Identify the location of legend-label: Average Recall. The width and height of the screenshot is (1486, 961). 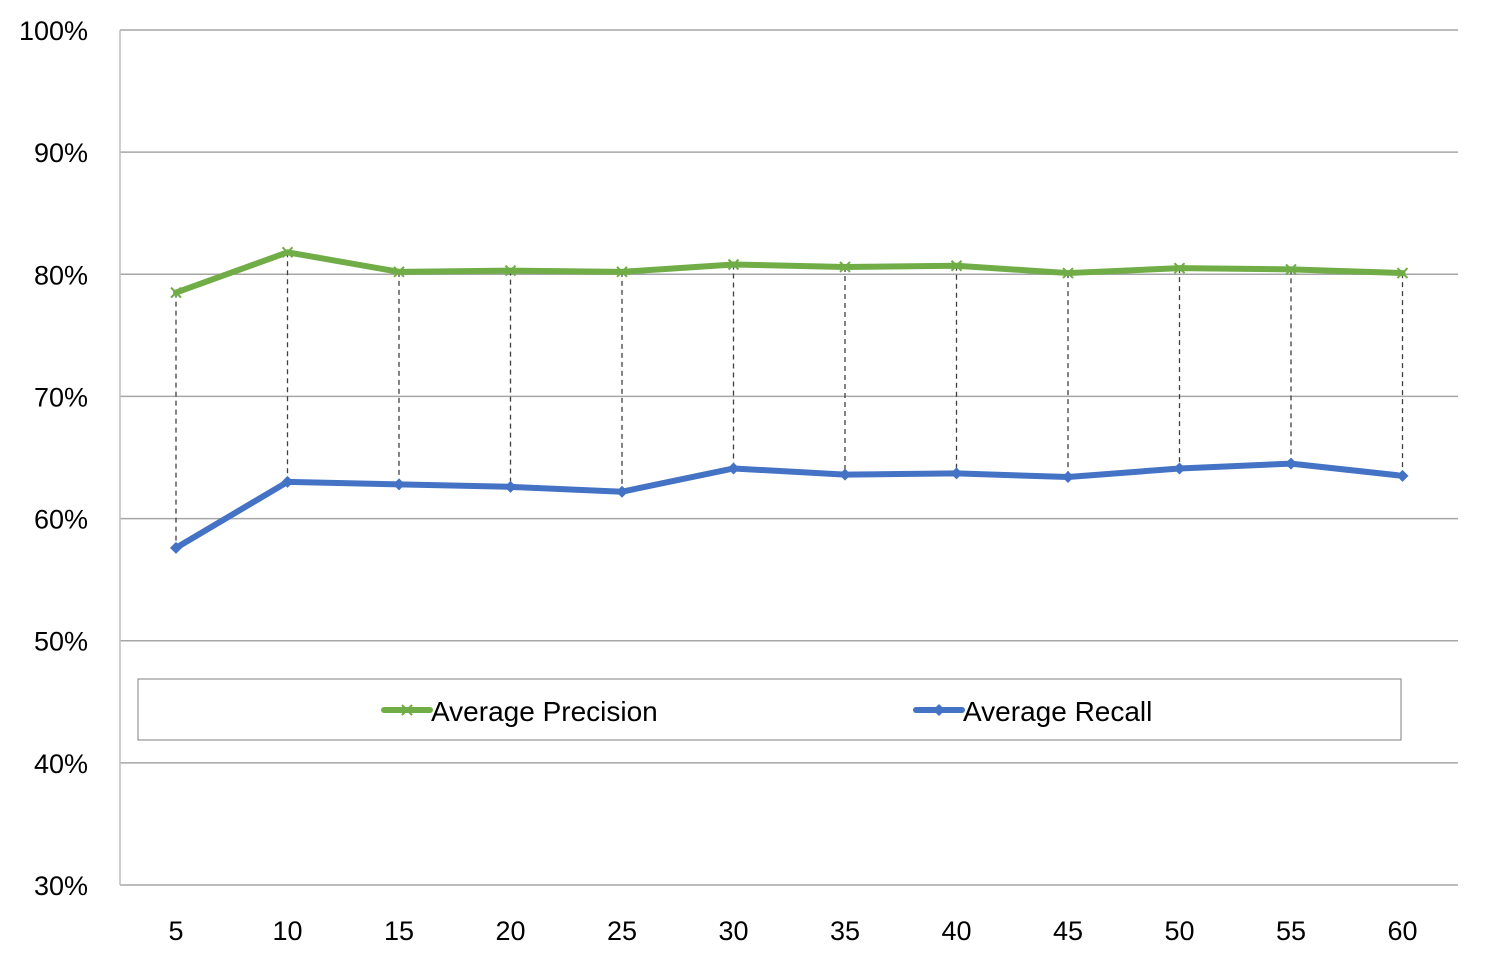
(1057, 711).